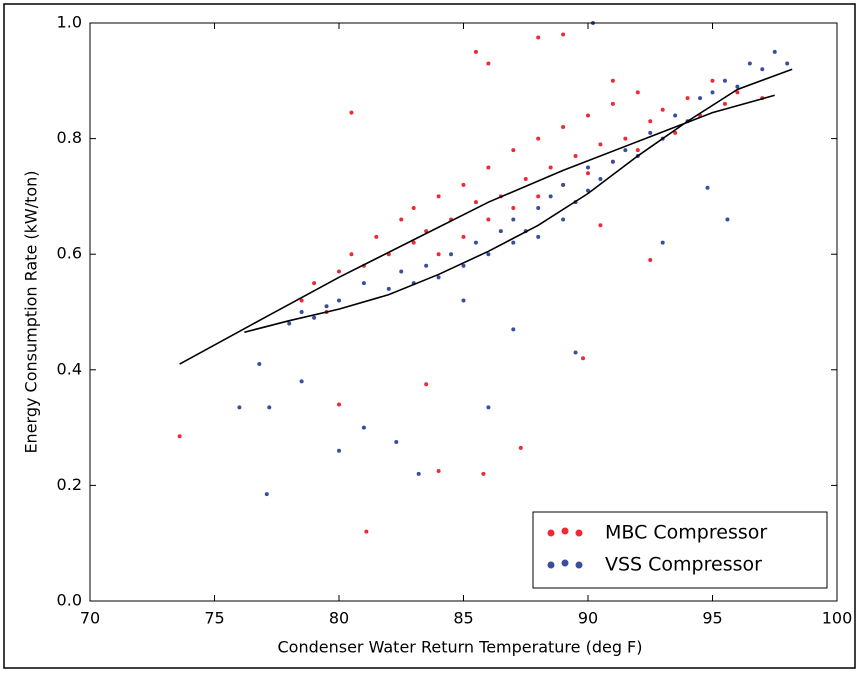 The width and height of the screenshot is (860, 677). What do you see at coordinates (339, 618) in the screenshot?
I see `x-tick-label: 80` at bounding box center [339, 618].